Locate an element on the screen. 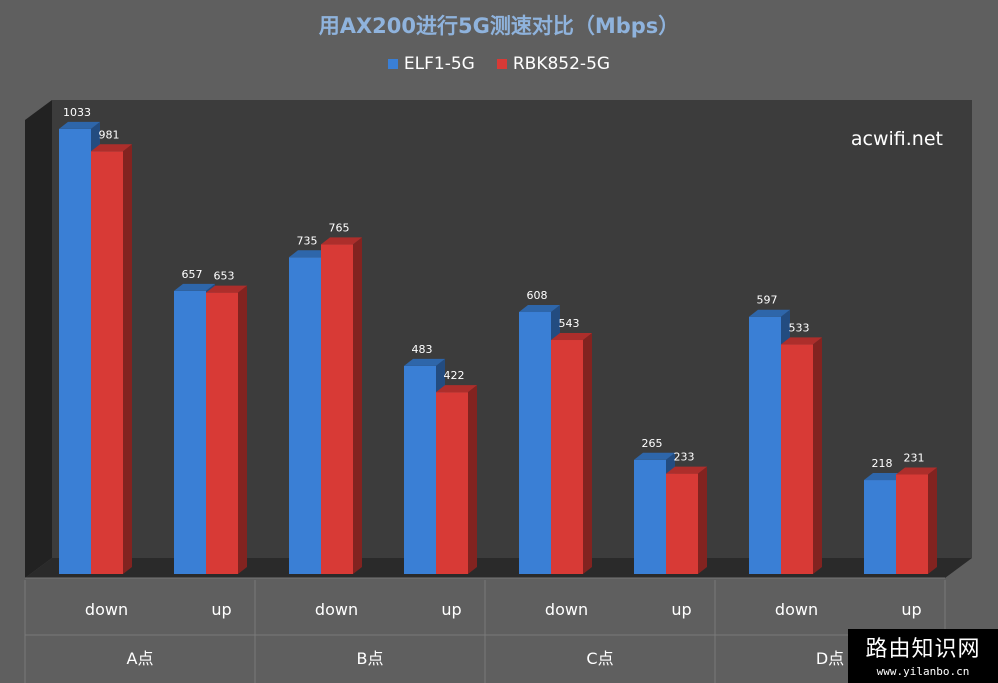  x-tick-label-6: down is located at coordinates (796, 609).